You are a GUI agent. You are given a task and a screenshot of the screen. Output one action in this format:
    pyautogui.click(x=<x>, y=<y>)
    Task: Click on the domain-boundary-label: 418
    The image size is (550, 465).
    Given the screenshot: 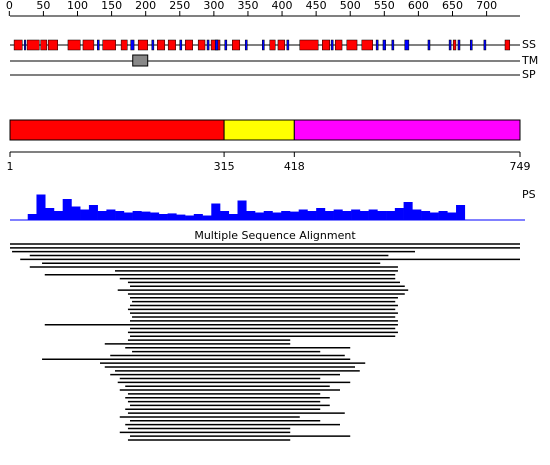 What is the action you would take?
    pyautogui.click(x=294, y=166)
    